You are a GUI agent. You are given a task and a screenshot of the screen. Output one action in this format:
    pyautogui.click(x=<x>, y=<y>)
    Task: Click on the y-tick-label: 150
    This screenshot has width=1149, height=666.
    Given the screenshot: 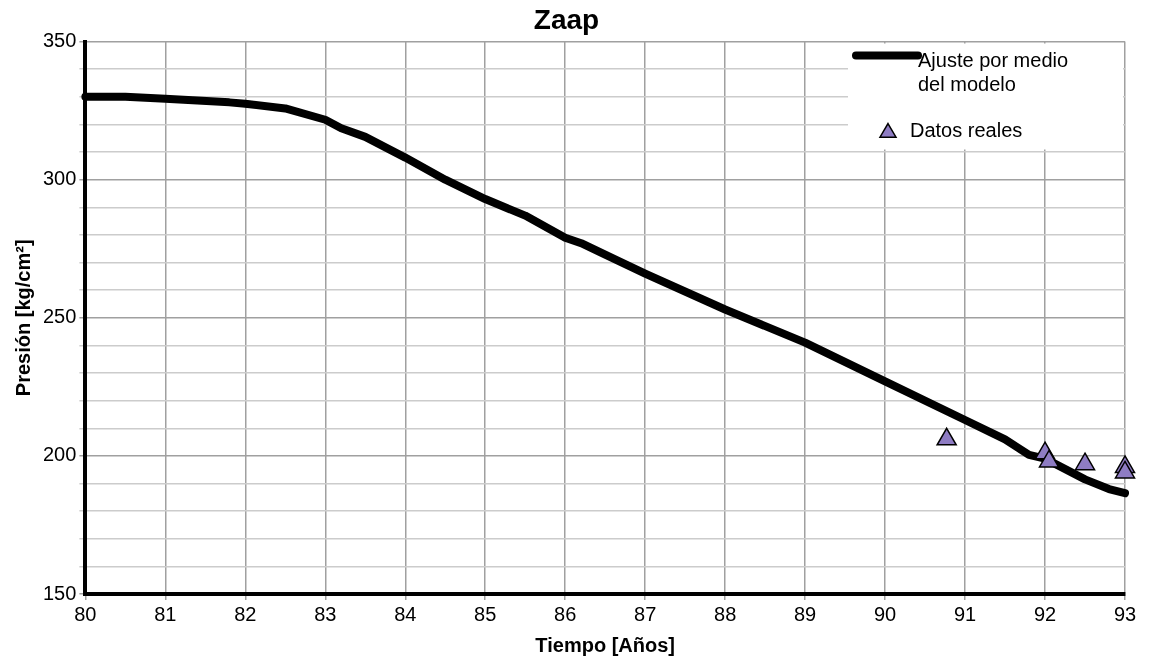 What is the action you would take?
    pyautogui.click(x=59, y=592)
    